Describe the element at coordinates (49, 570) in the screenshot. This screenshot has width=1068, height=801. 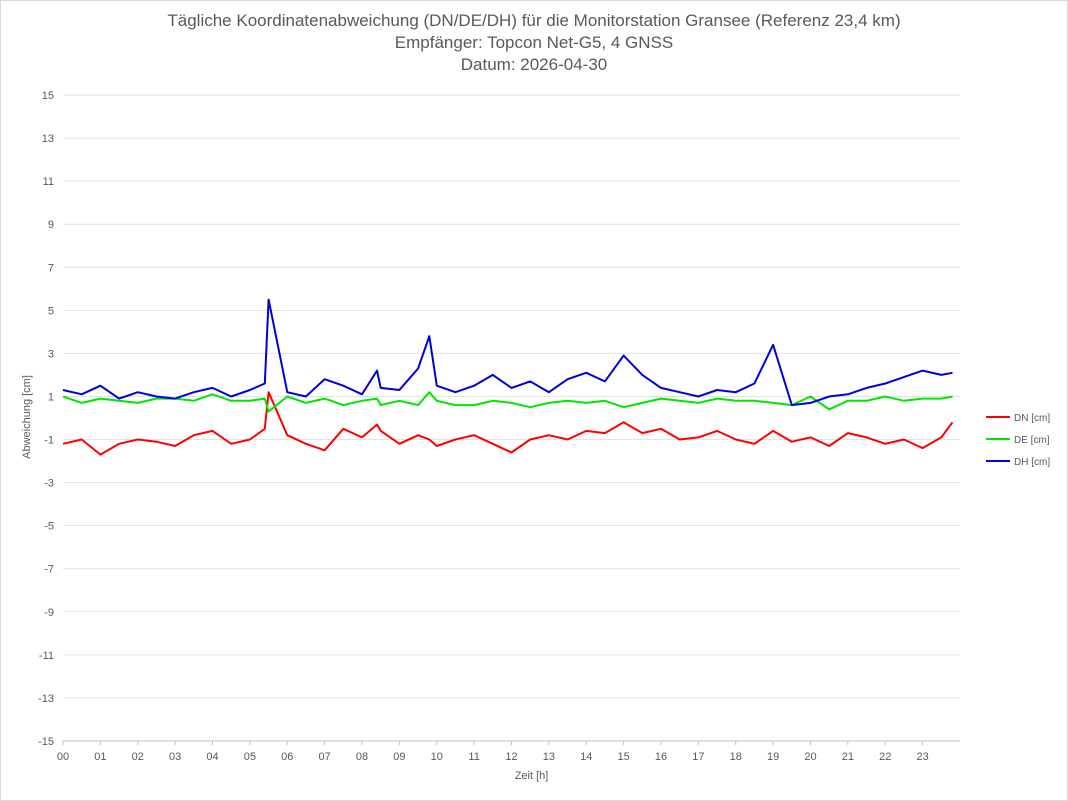
I see `y-tick-label: -7` at that location.